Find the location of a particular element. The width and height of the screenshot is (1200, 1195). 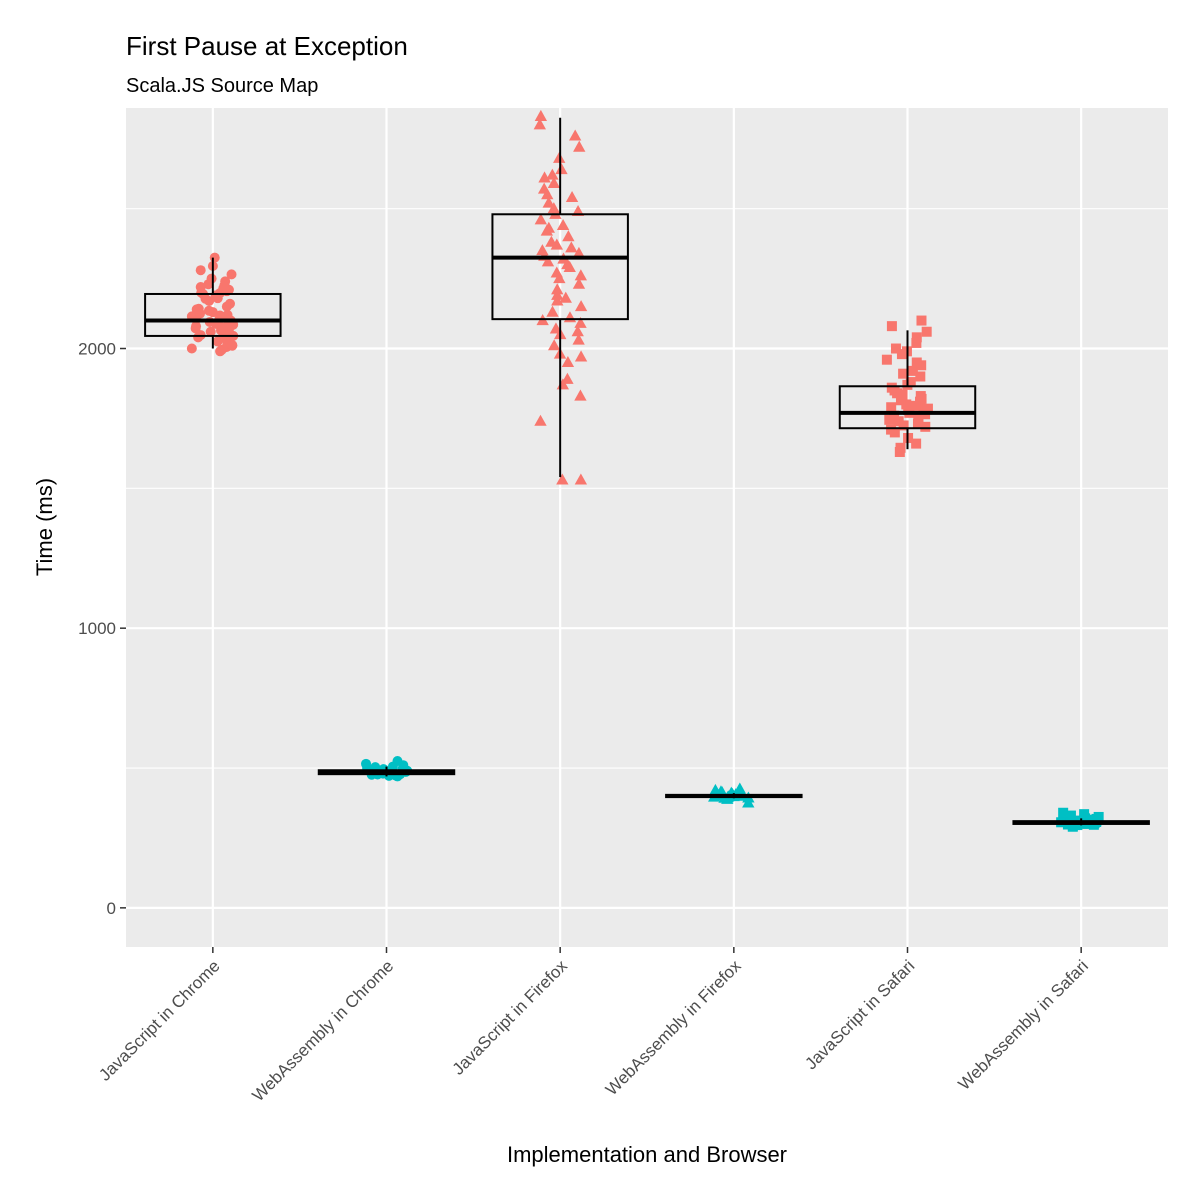

x-tick-label: JavaScript in Chrome is located at coordinates (159, 1020).